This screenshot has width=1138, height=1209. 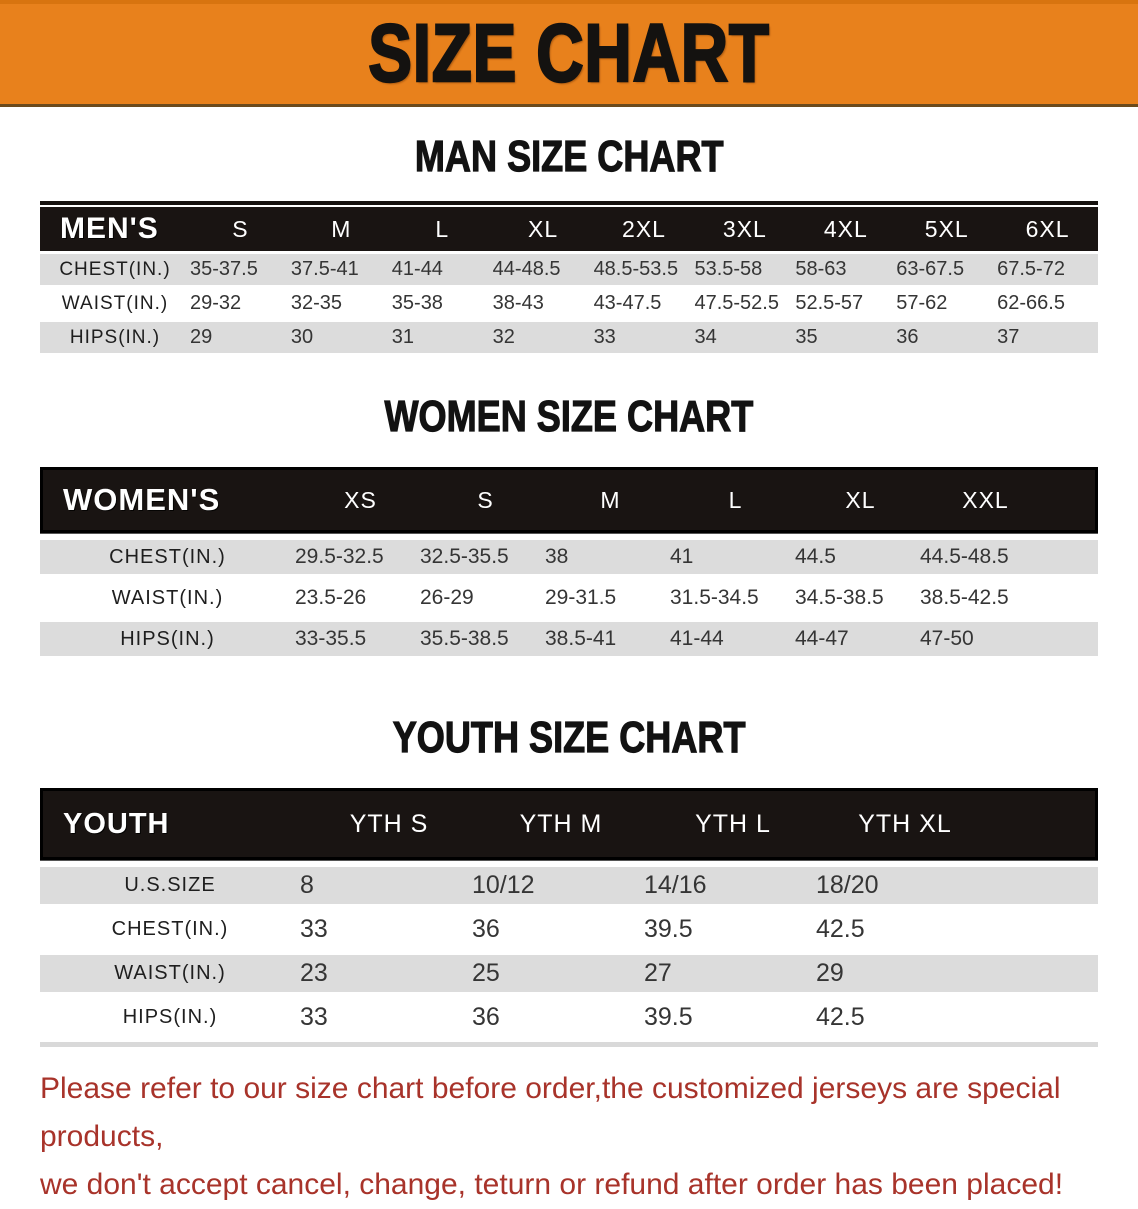 What do you see at coordinates (109, 228) in the screenshot?
I see `men-table-label: MEN'S` at bounding box center [109, 228].